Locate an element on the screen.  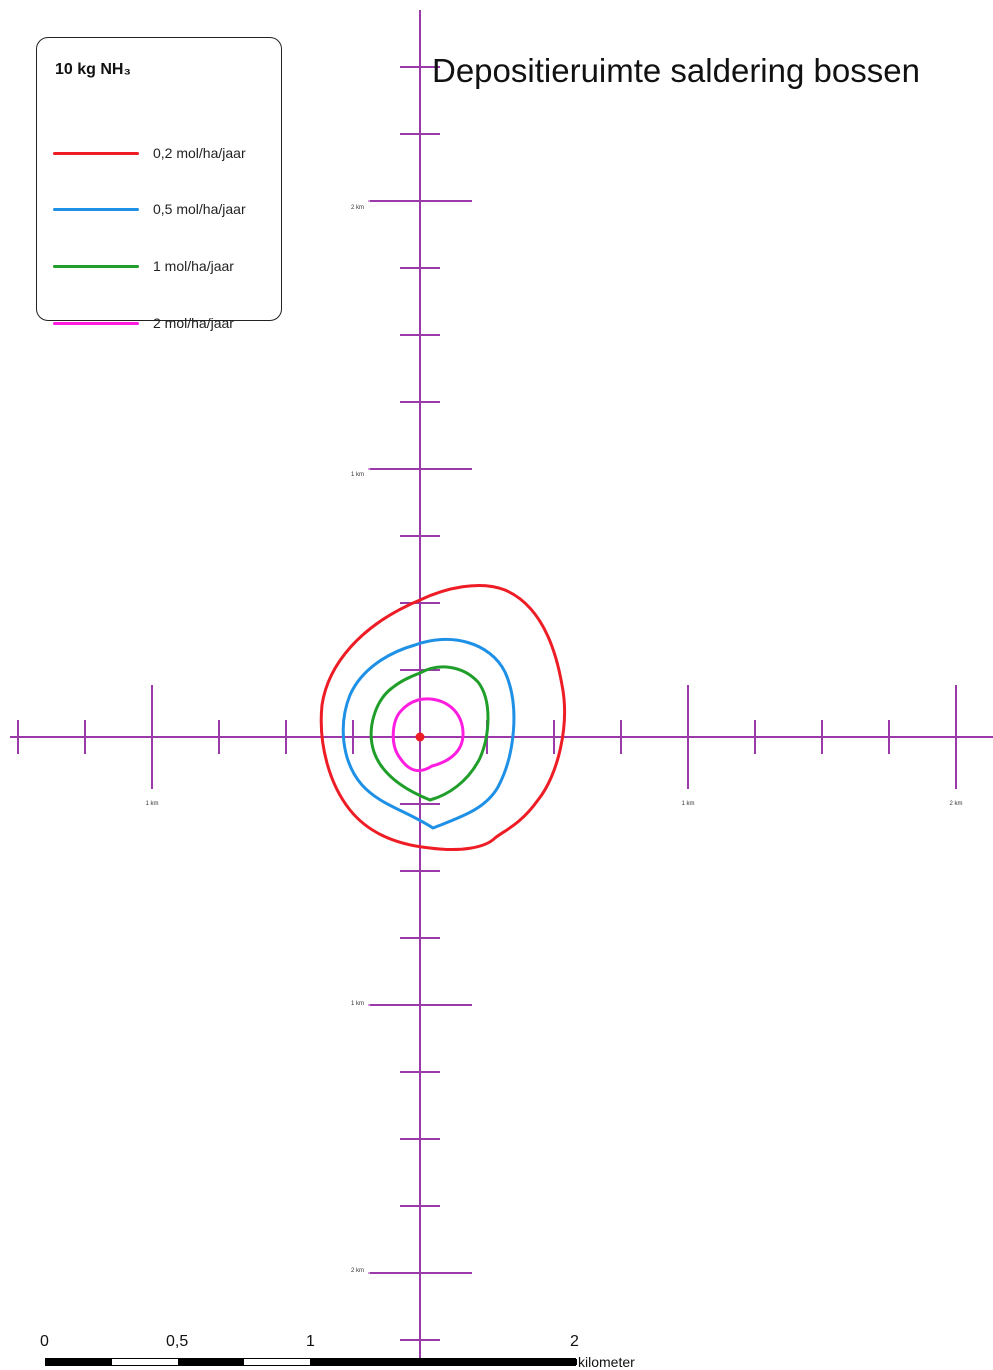
scale-bar is located at coordinates (311, 1362).